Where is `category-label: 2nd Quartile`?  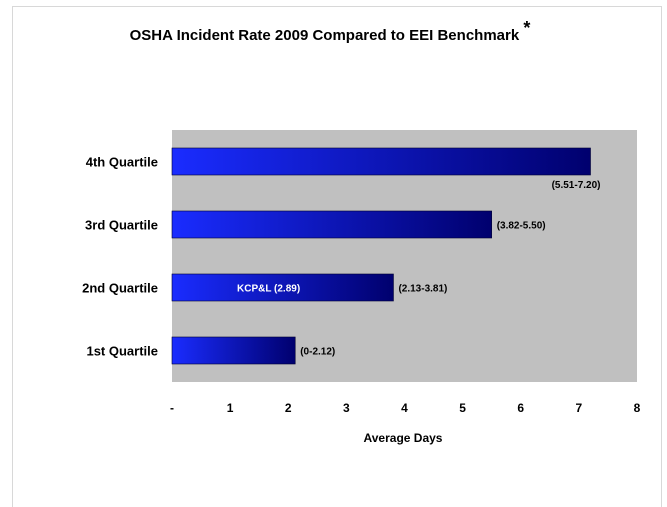
category-label: 2nd Quartile is located at coordinates (120, 288).